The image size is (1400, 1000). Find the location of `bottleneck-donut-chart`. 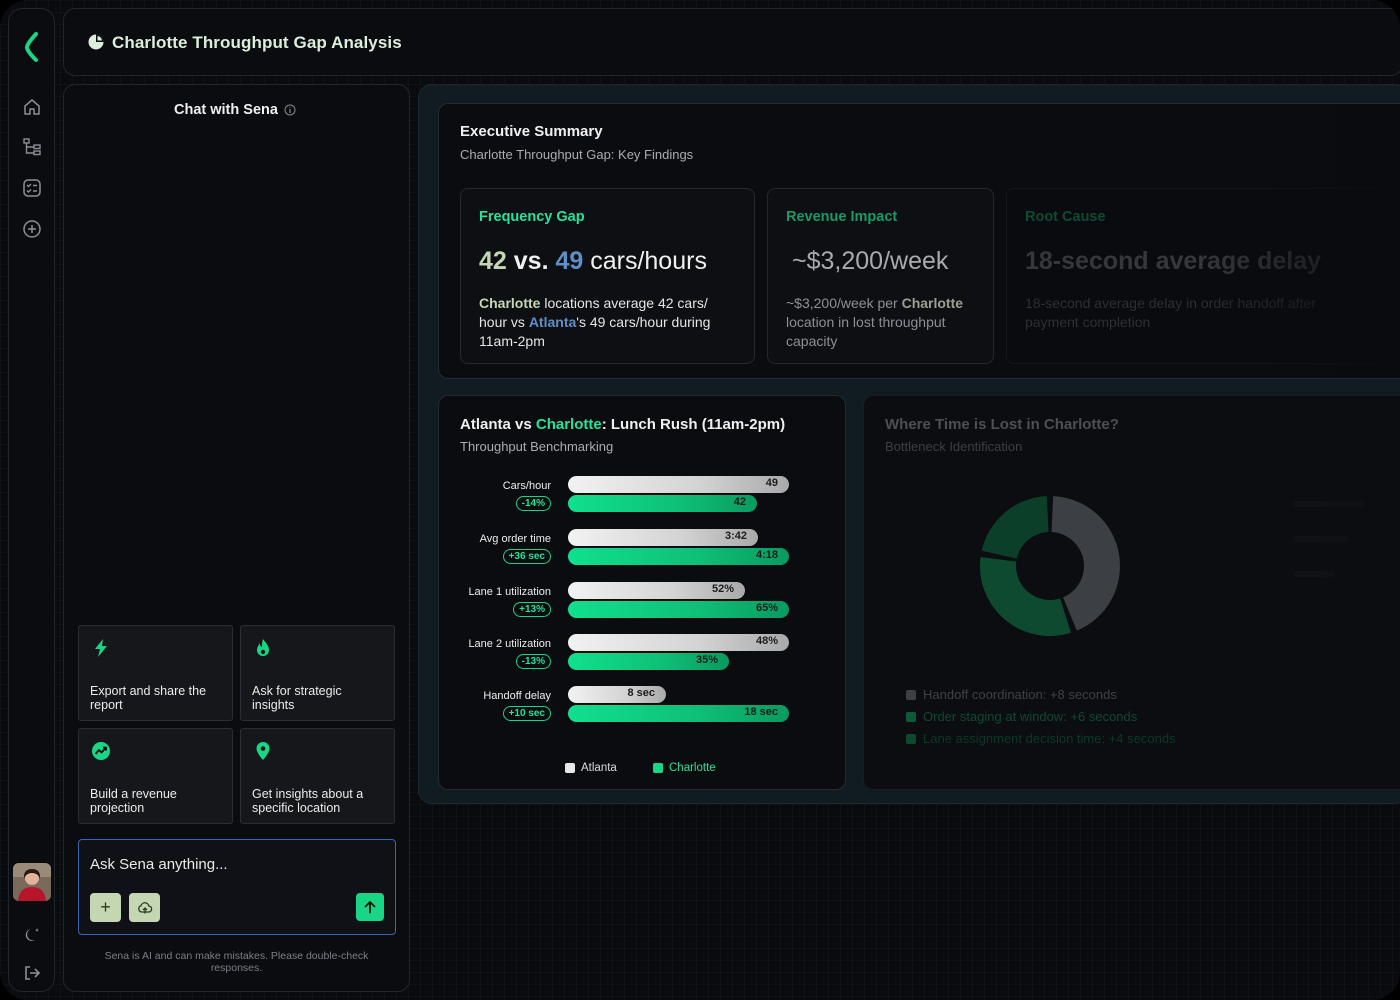

bottleneck-donut-chart is located at coordinates (1050, 566).